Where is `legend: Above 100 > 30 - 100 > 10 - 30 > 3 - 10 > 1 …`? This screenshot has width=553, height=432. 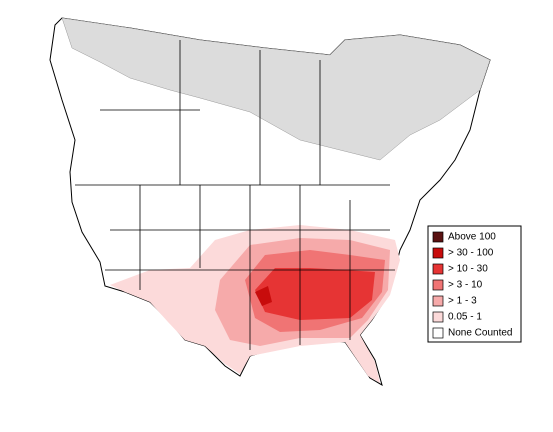
legend: Above 100 > 30 - 100 > 10 - 30 > 3 - 10 > 1 … is located at coordinates (474, 284).